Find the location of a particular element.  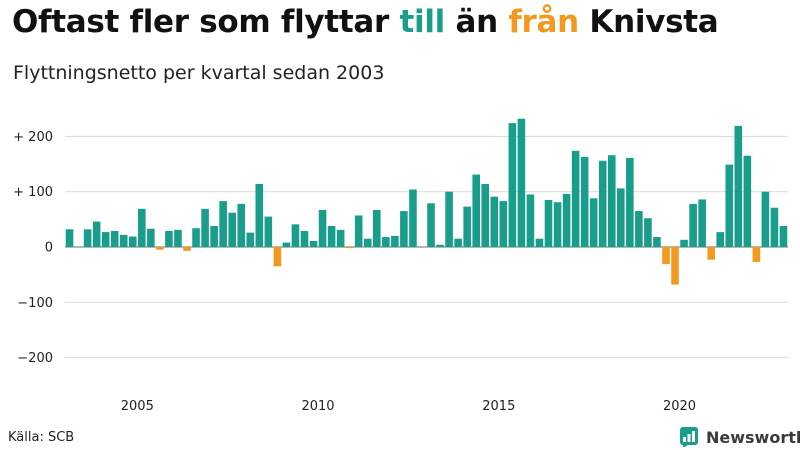

x-tick-label: 2005 is located at coordinates (137, 406).